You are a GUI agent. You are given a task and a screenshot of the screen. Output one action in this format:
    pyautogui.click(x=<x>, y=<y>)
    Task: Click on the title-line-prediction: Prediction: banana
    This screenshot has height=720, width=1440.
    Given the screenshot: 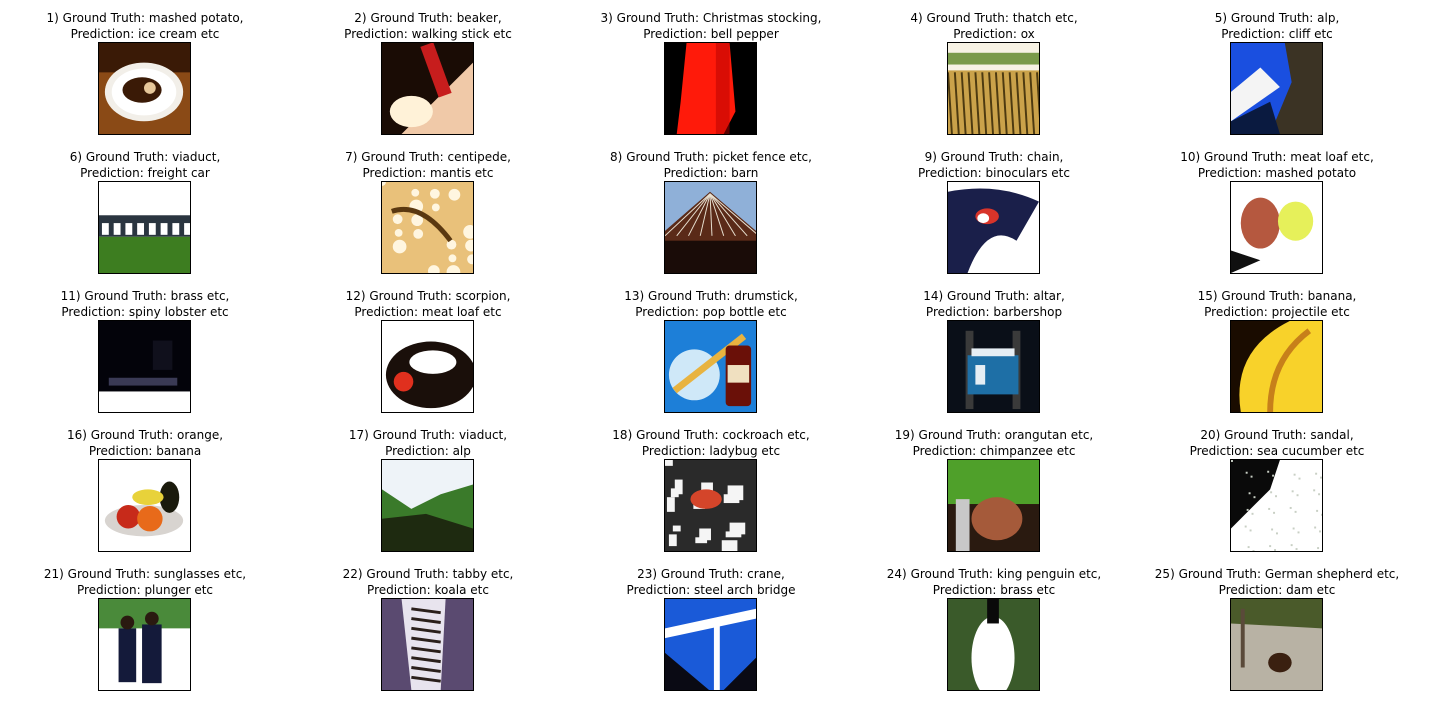 What is the action you would take?
    pyautogui.click(x=145, y=451)
    